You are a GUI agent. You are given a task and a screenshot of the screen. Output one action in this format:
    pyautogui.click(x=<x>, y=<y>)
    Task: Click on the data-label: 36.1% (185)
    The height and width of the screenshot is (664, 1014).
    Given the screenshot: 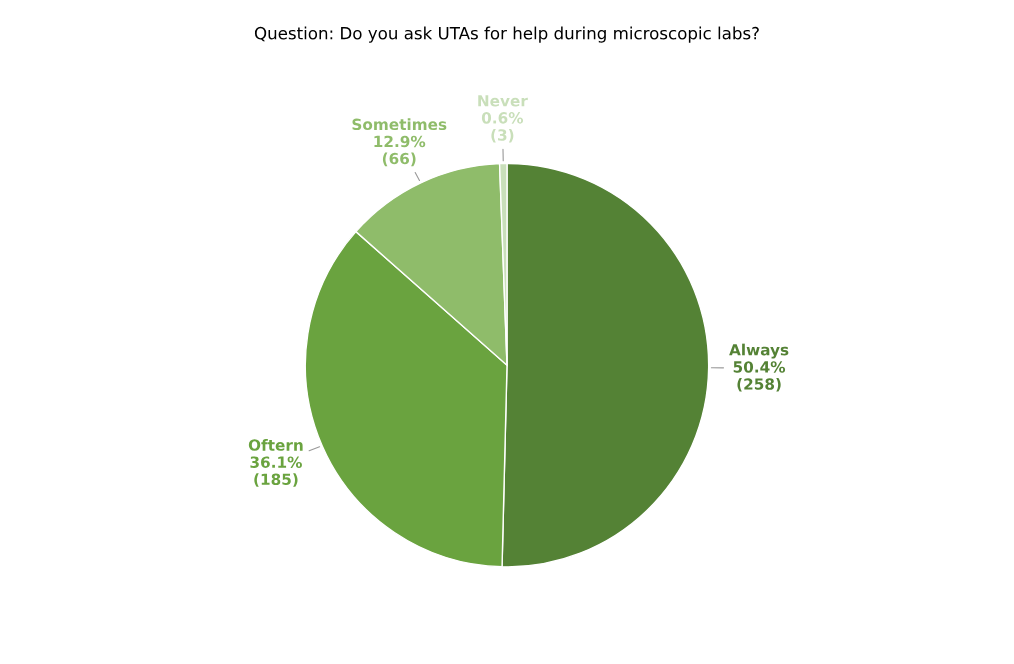 What is the action you would take?
    pyautogui.click(x=276, y=471)
    